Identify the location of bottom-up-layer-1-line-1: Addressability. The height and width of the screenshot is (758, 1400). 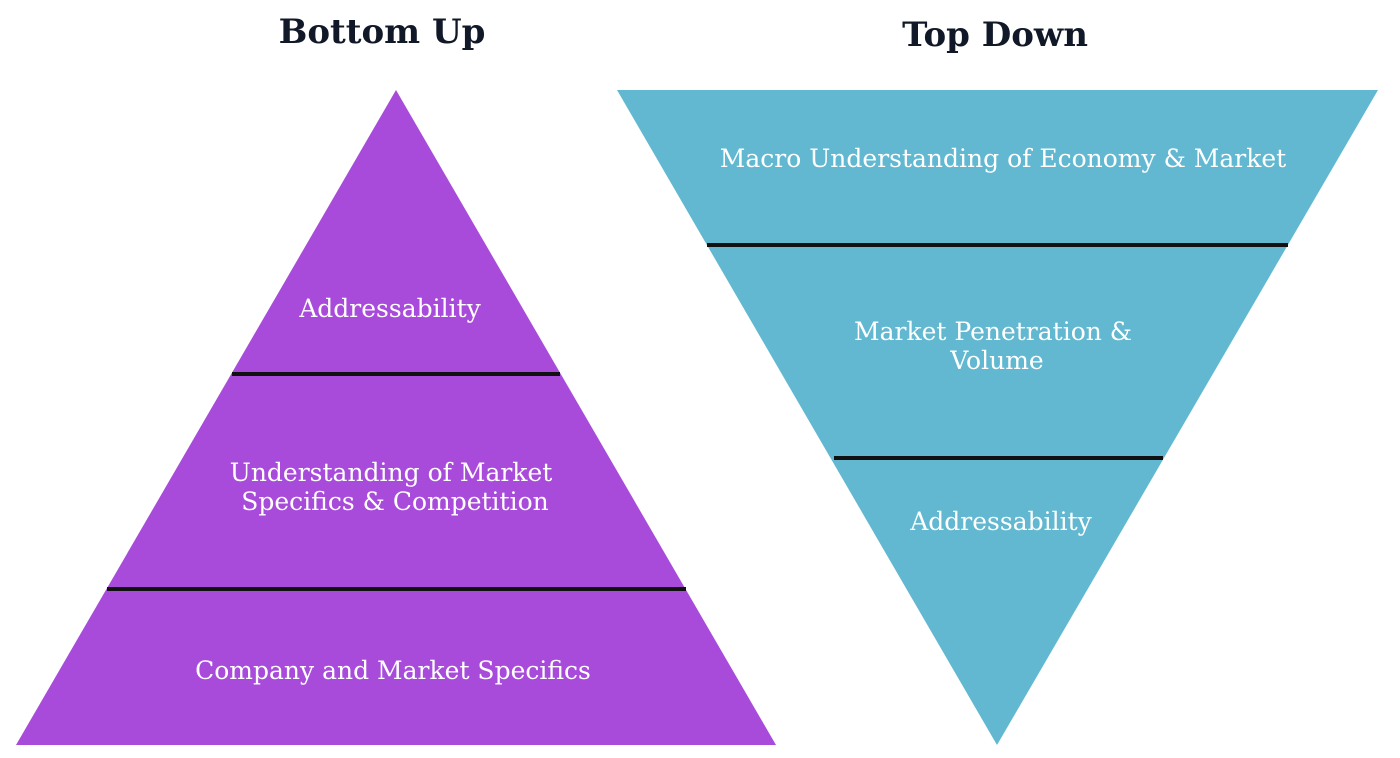
(389, 308).